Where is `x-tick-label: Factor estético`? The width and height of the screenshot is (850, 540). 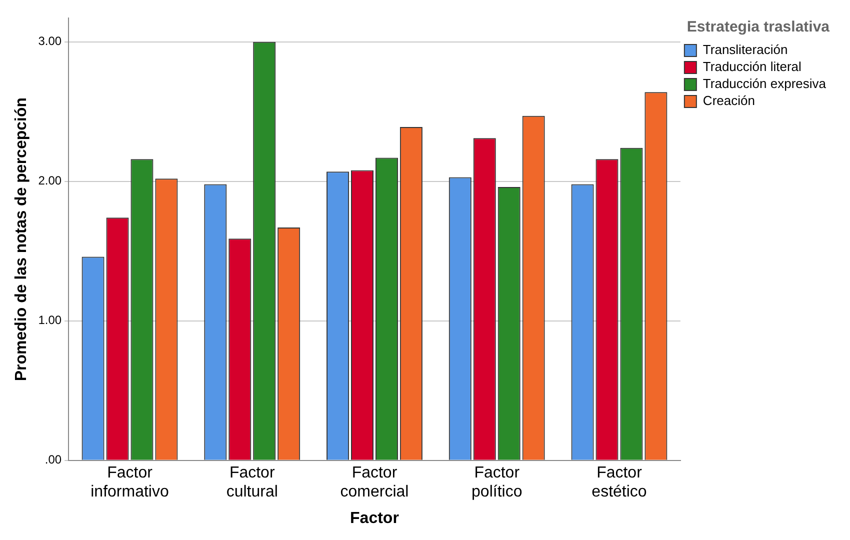
x-tick-label: Factor estético is located at coordinates (619, 482).